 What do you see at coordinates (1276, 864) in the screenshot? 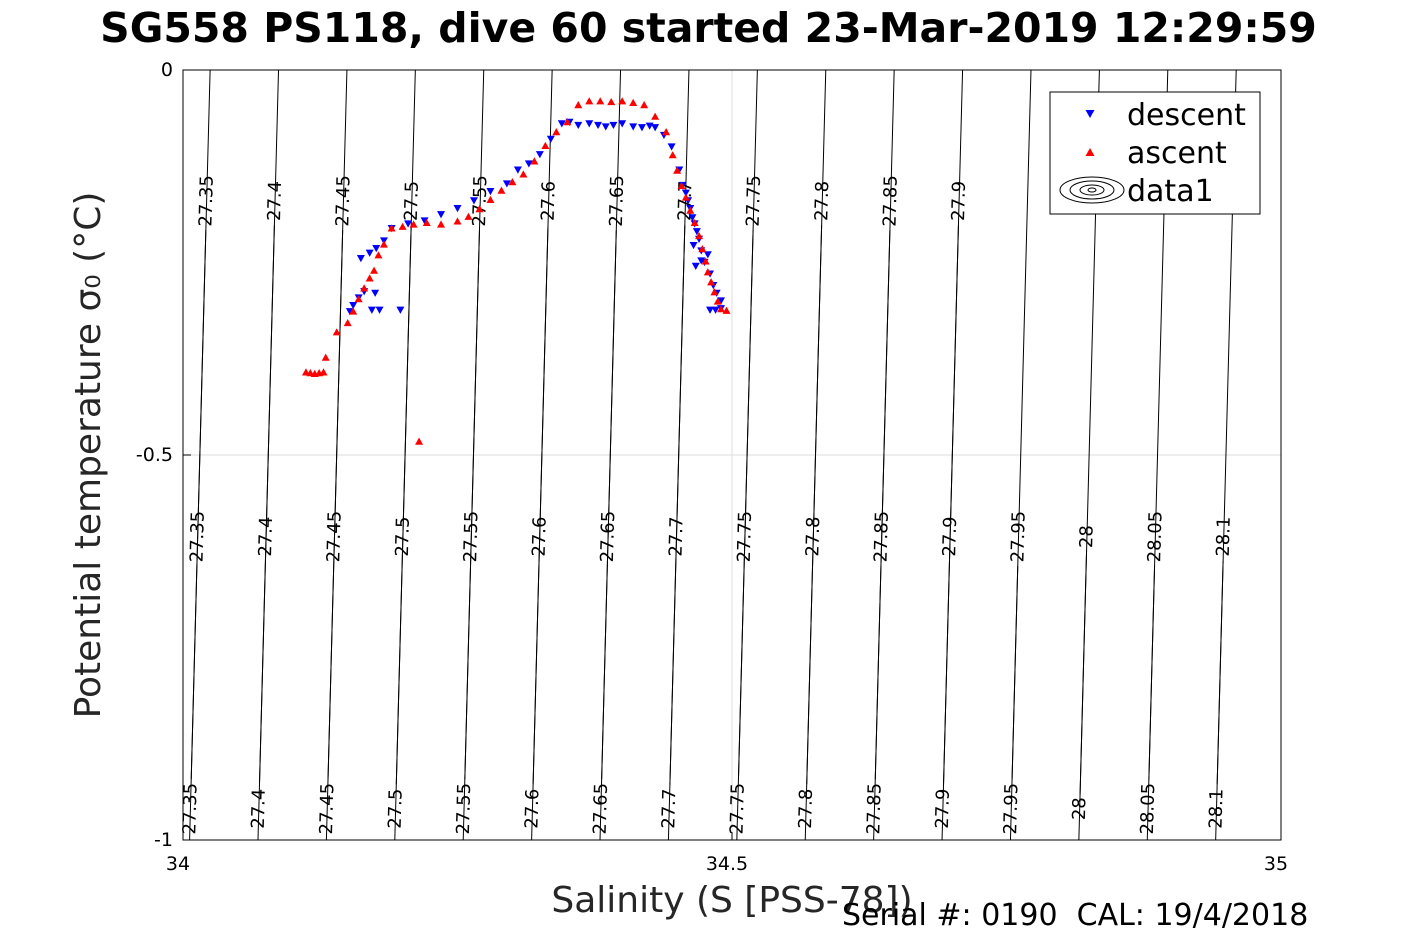
I see `x-tick-label: 35` at bounding box center [1276, 864].